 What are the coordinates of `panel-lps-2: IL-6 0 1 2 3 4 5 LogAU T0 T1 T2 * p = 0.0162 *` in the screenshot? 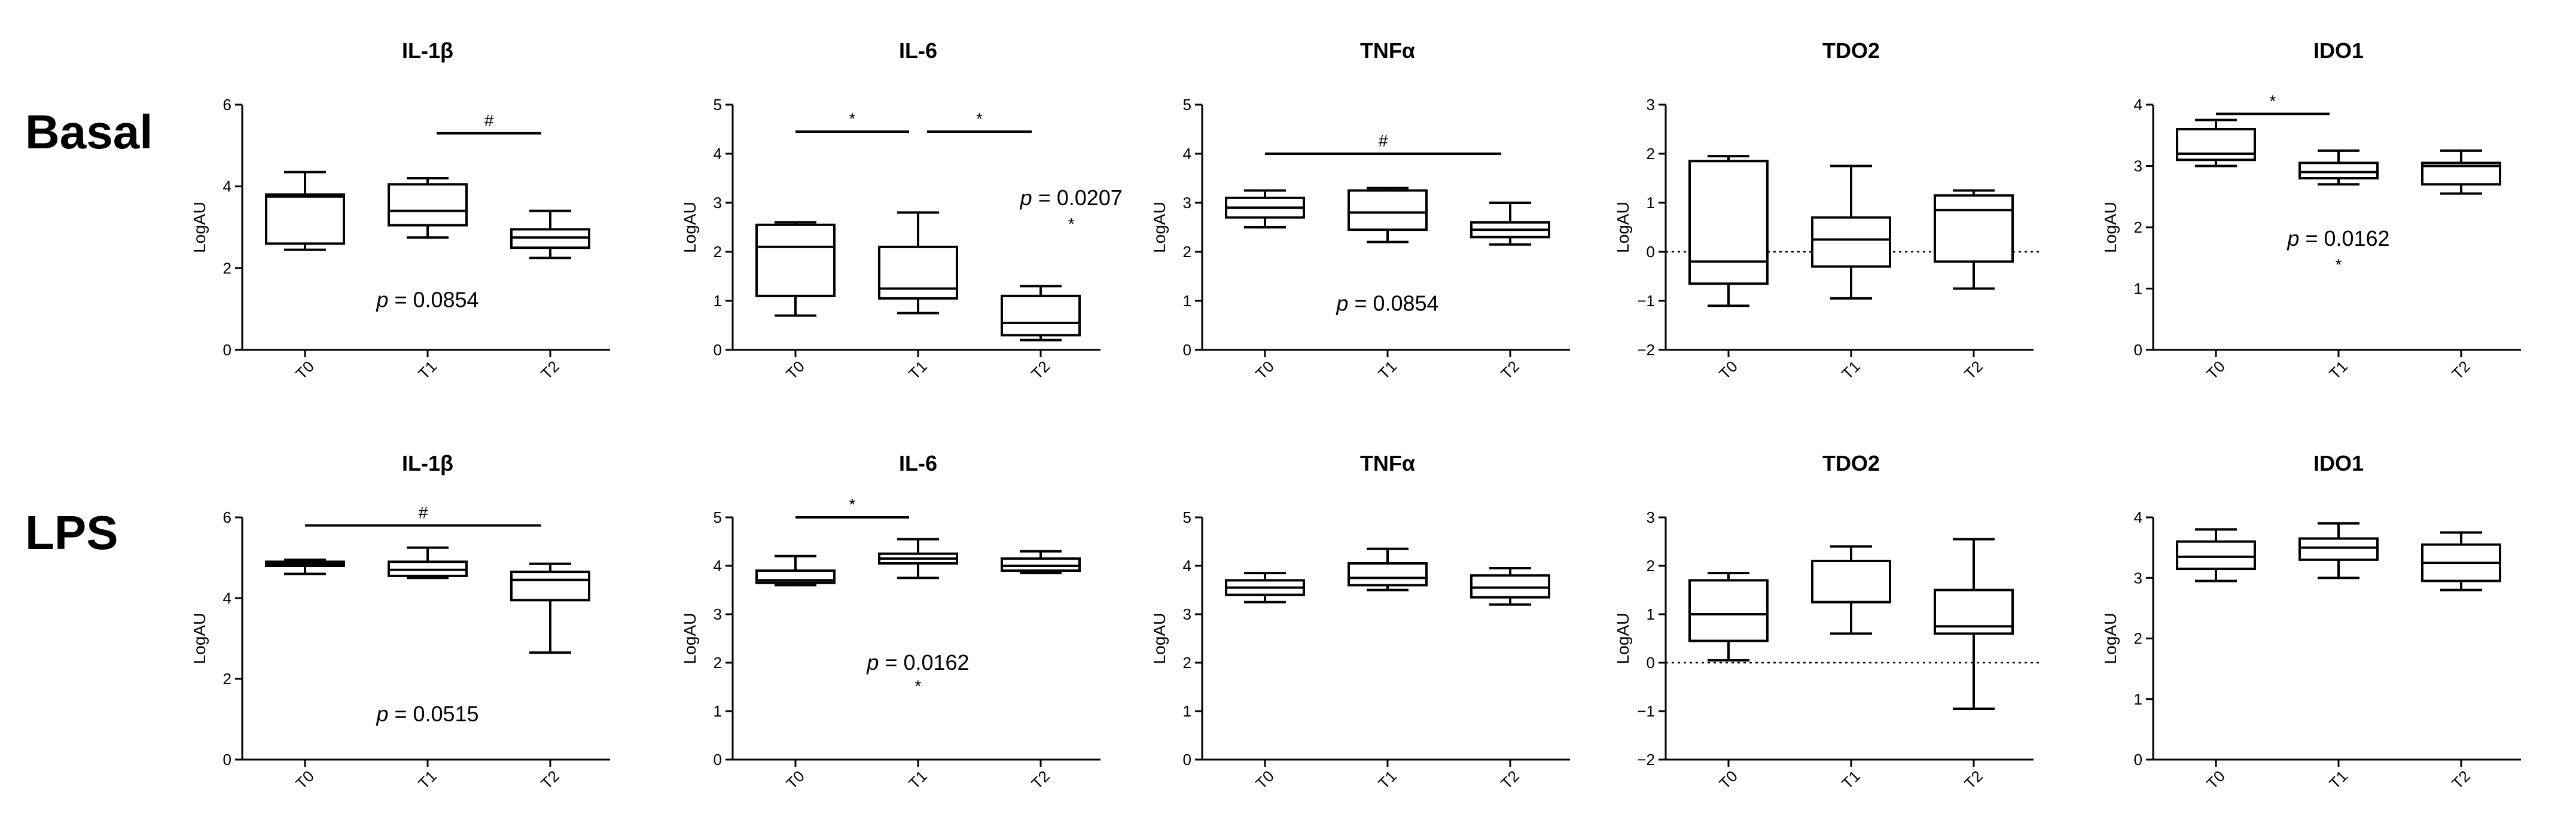 It's located at (890, 621).